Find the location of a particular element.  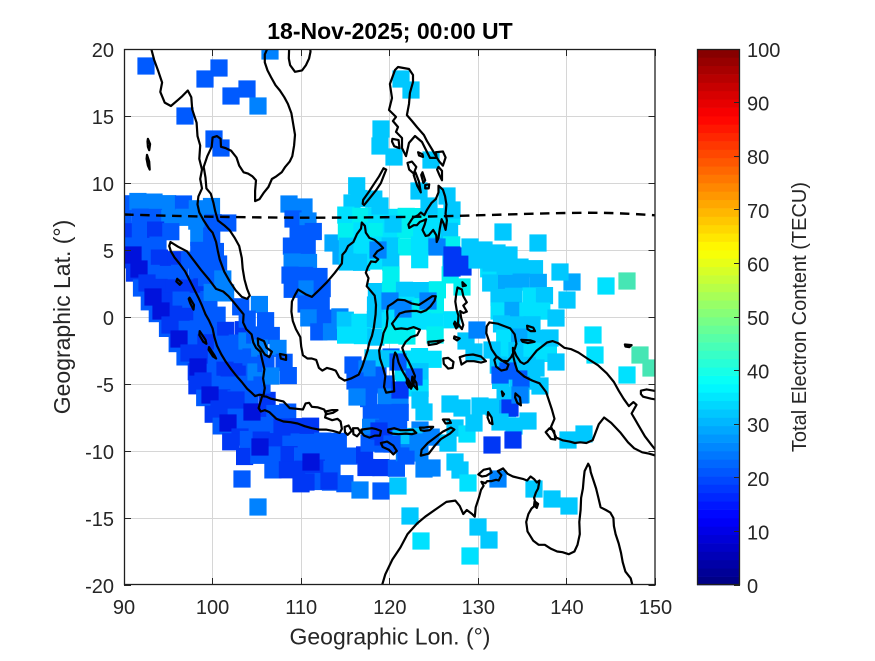

svg-text: -5 is located at coordinates (105, 386).